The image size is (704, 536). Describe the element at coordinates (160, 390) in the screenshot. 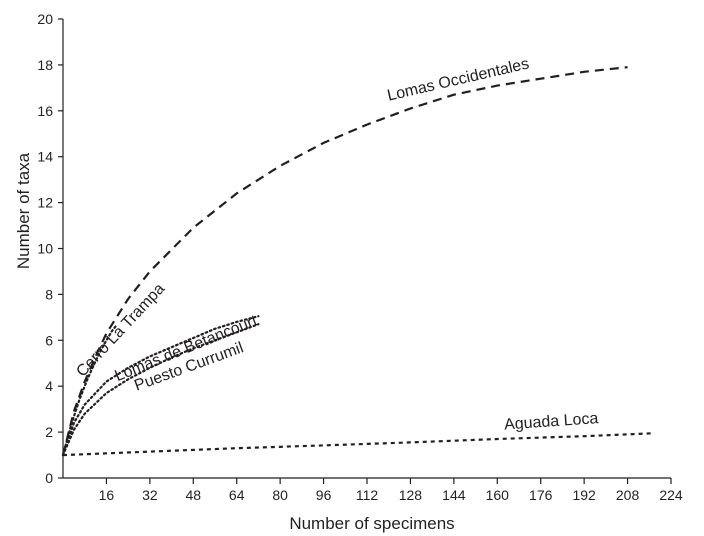

I see `series-line-puesto-currumil` at that location.